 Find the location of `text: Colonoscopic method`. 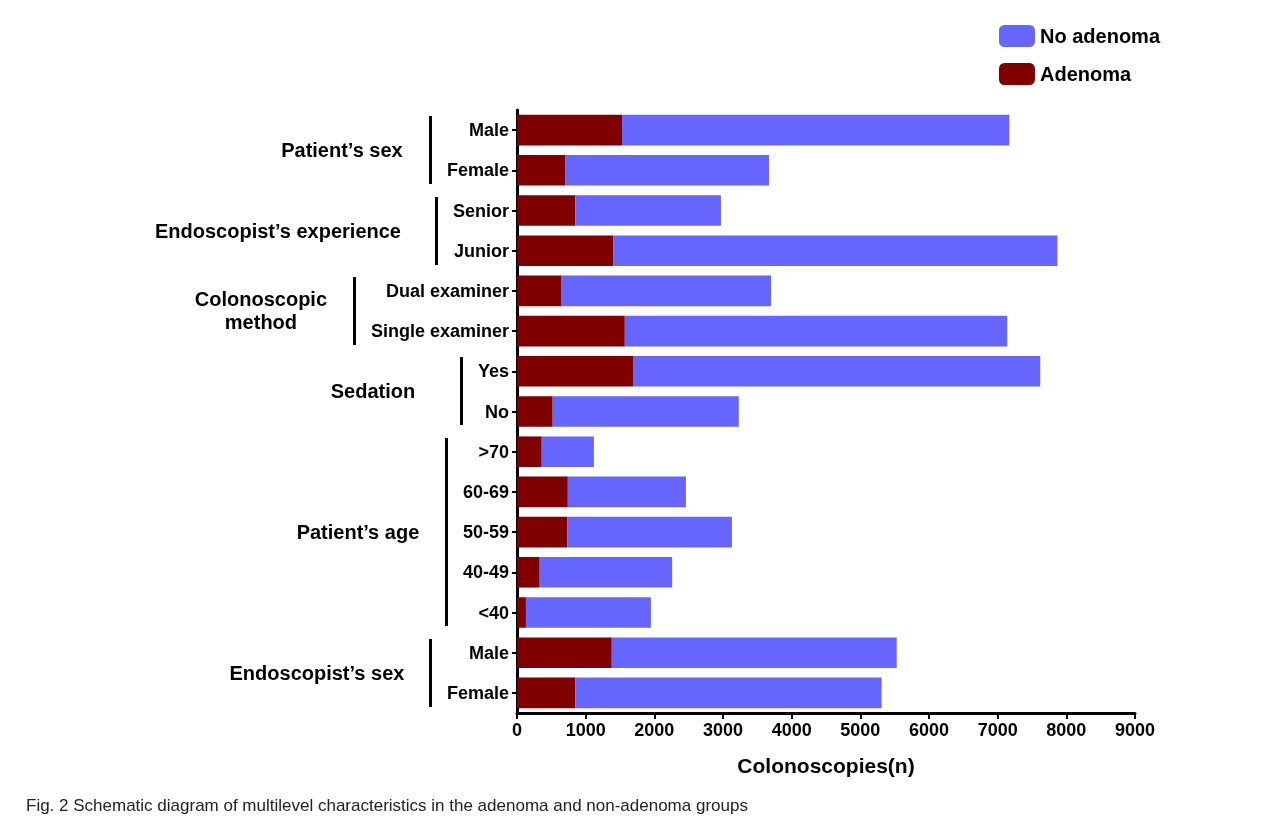

text: Colonoscopic method is located at coordinates (261, 311).